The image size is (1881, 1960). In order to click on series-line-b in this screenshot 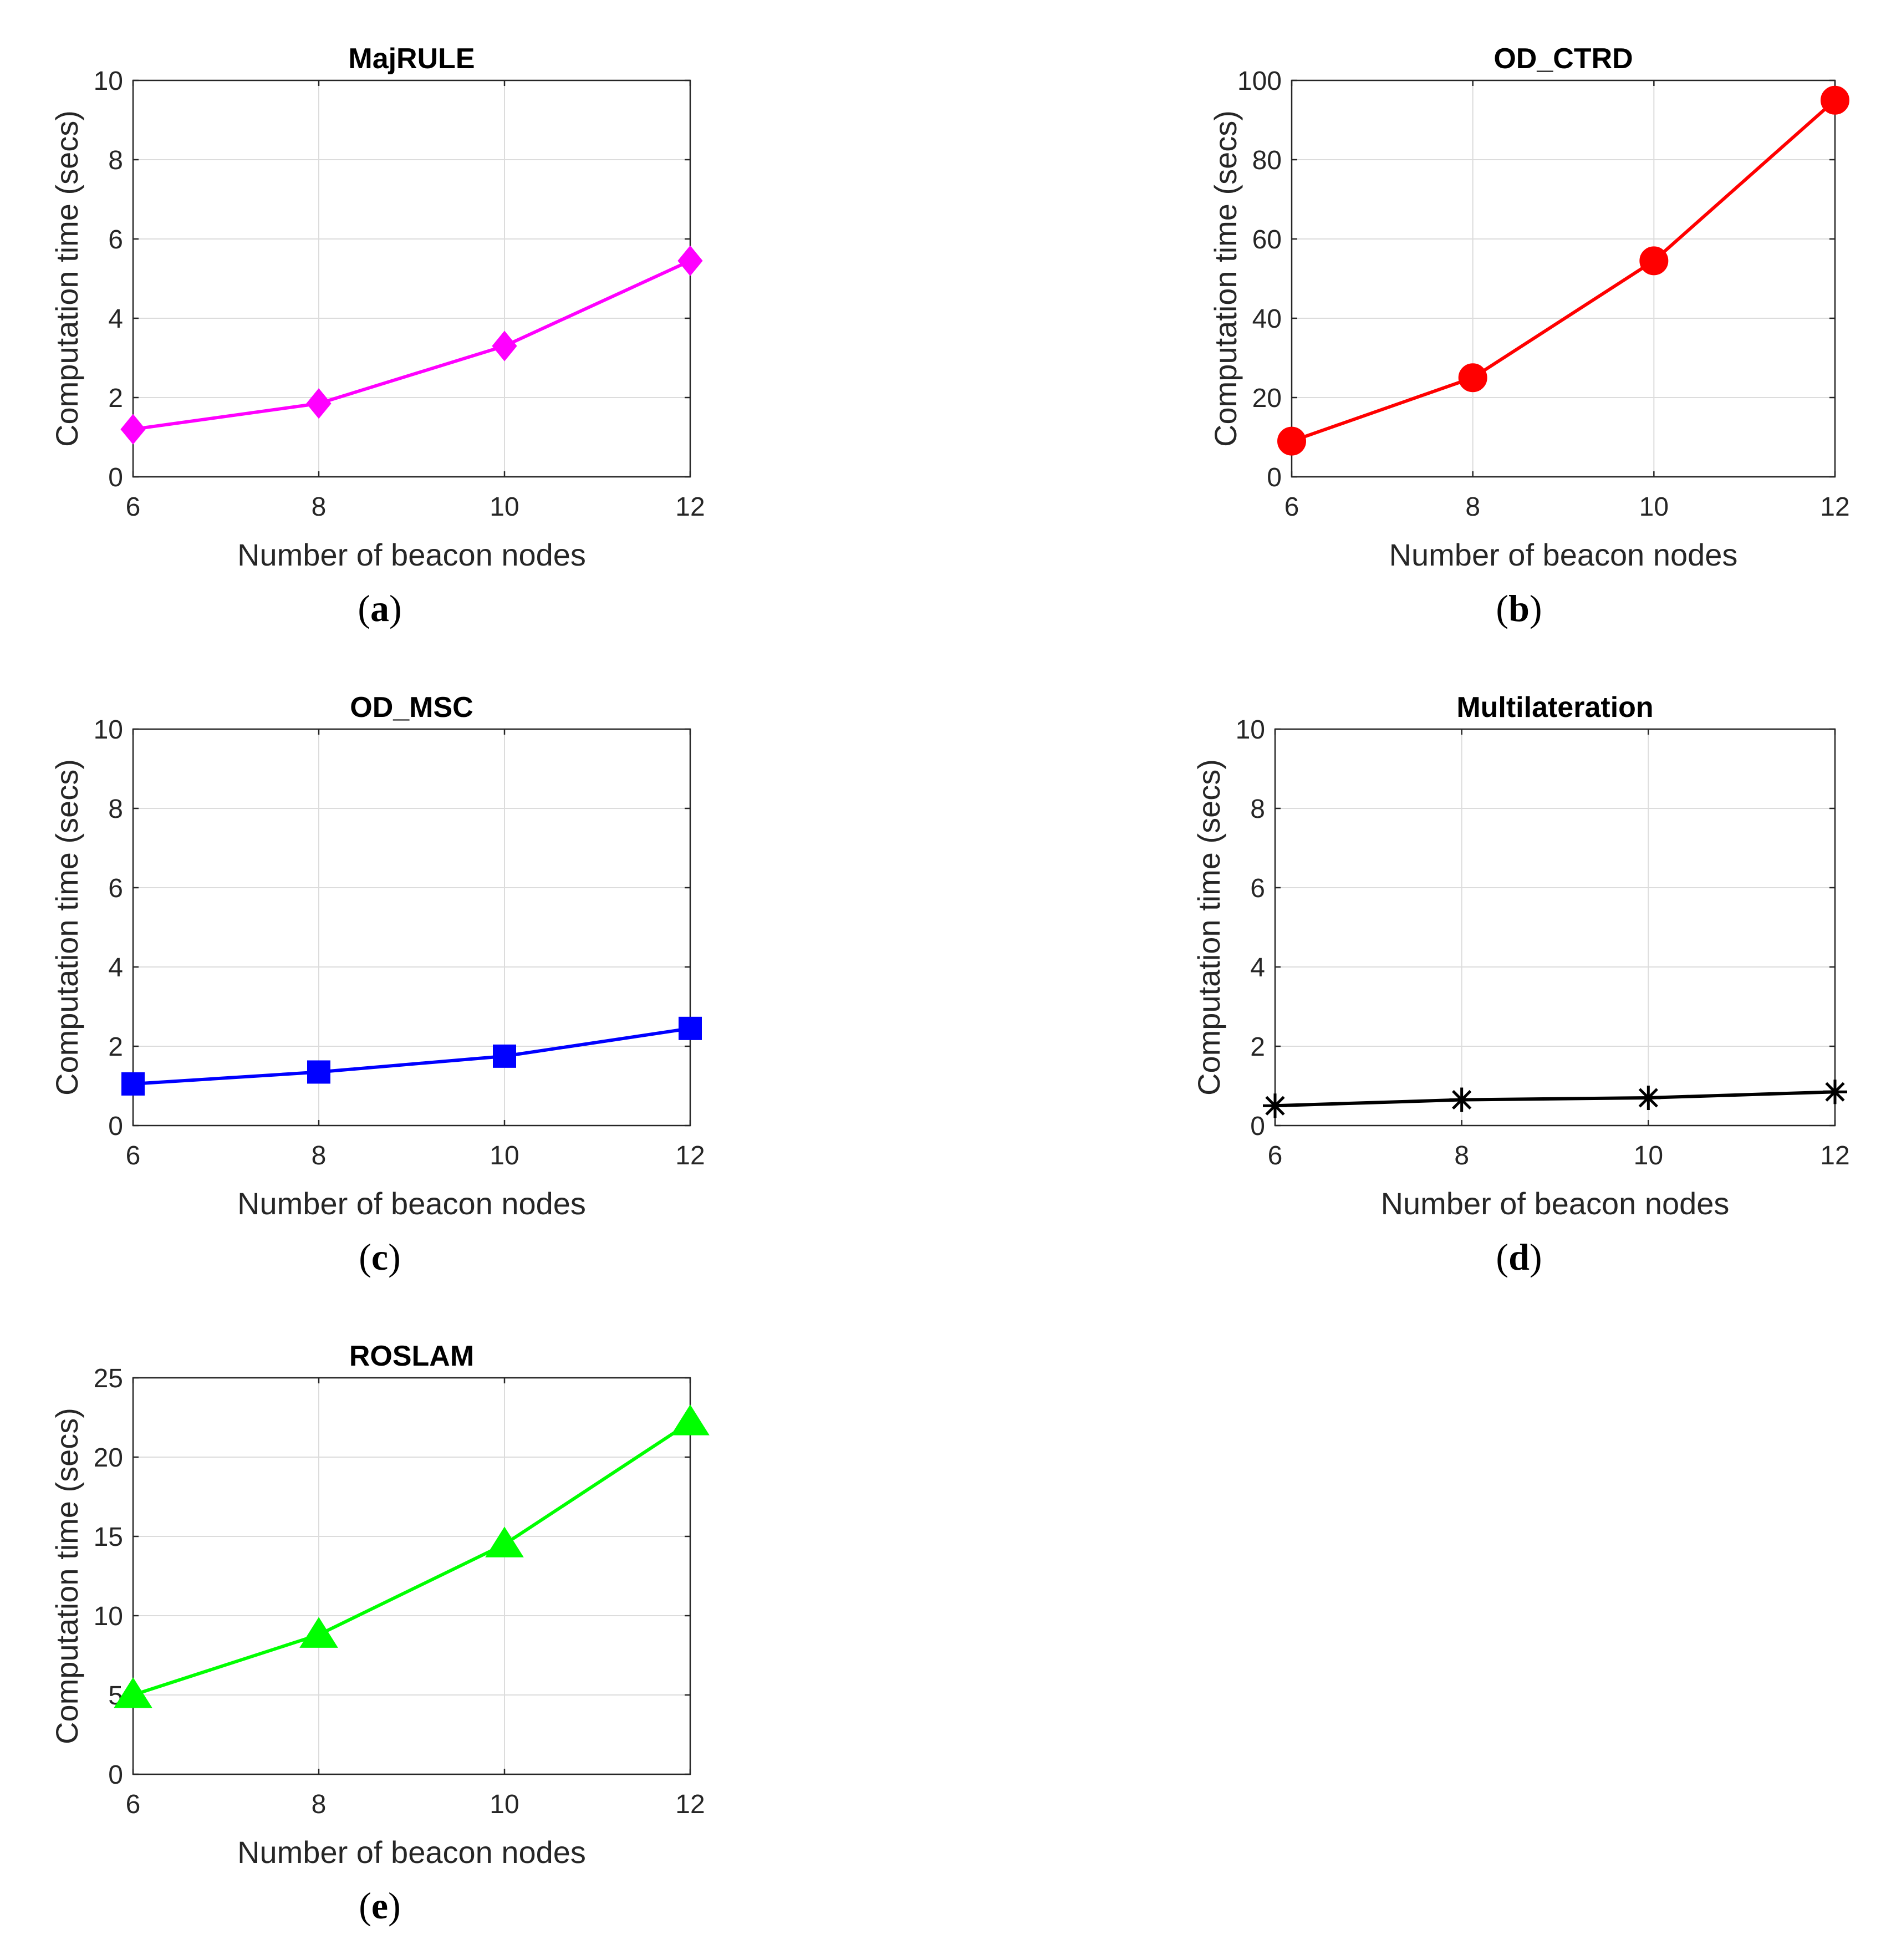, I will do `click(1563, 271)`.